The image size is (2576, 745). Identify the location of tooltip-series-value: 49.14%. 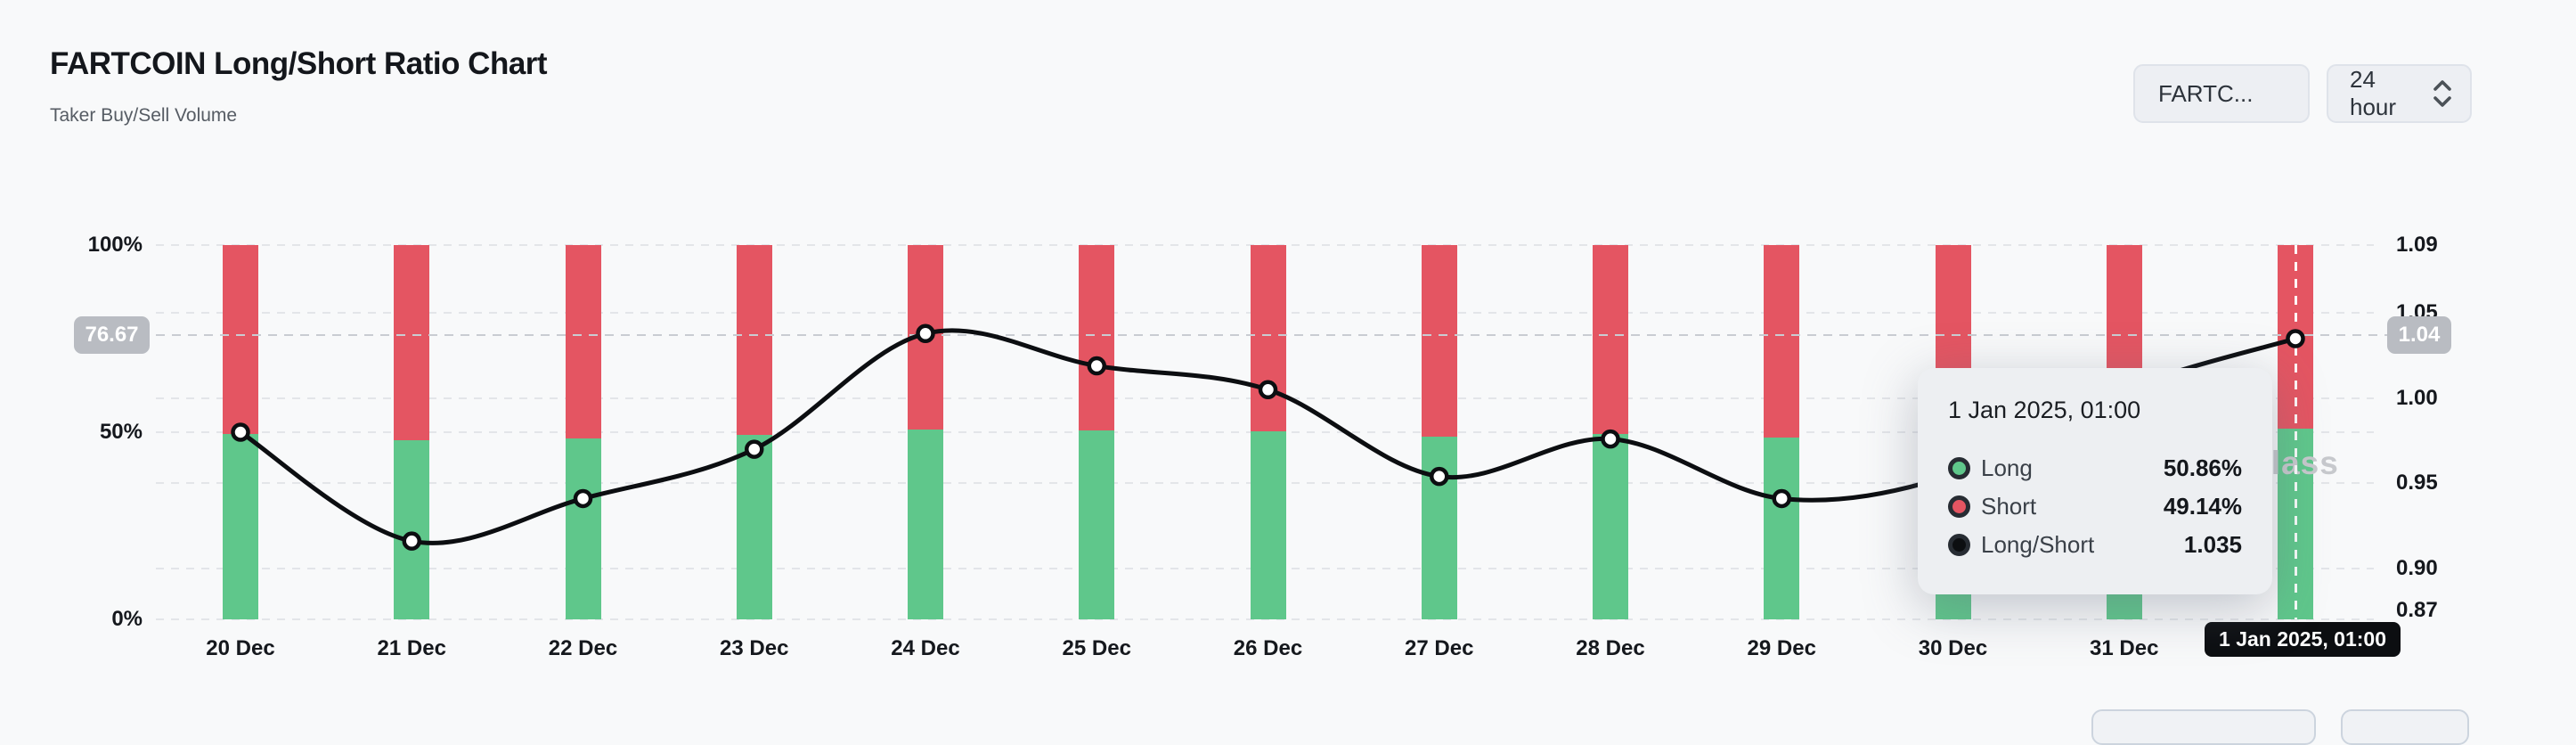
(2203, 506).